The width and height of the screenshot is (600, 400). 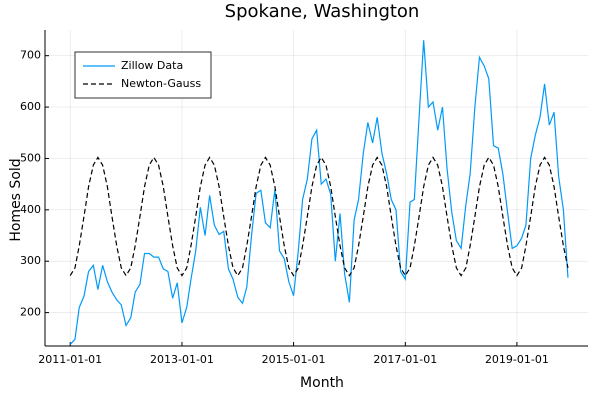 What do you see at coordinates (16, 199) in the screenshot?
I see `y-axis-label: Homes Sold` at bounding box center [16, 199].